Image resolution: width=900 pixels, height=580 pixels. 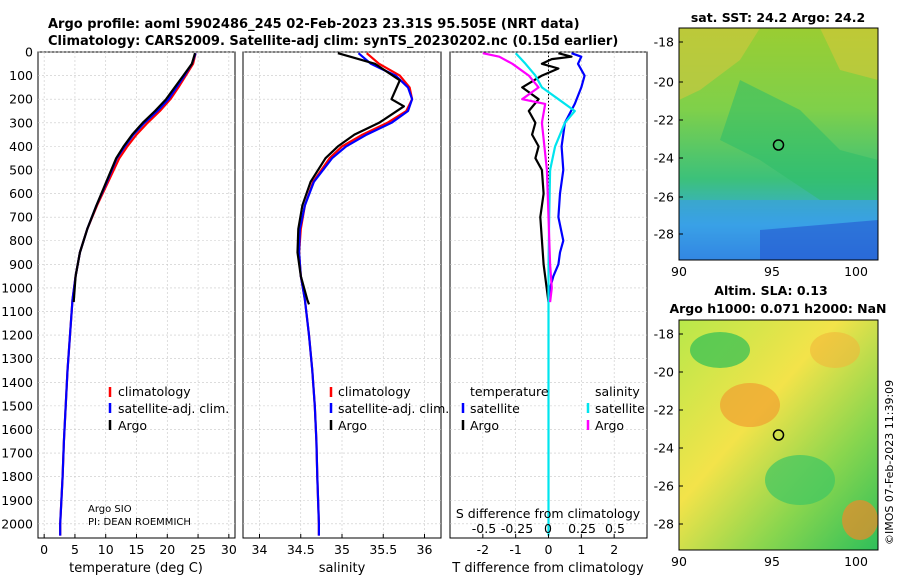 I want to click on depth-tick-label: 0, so click(x=29, y=52).